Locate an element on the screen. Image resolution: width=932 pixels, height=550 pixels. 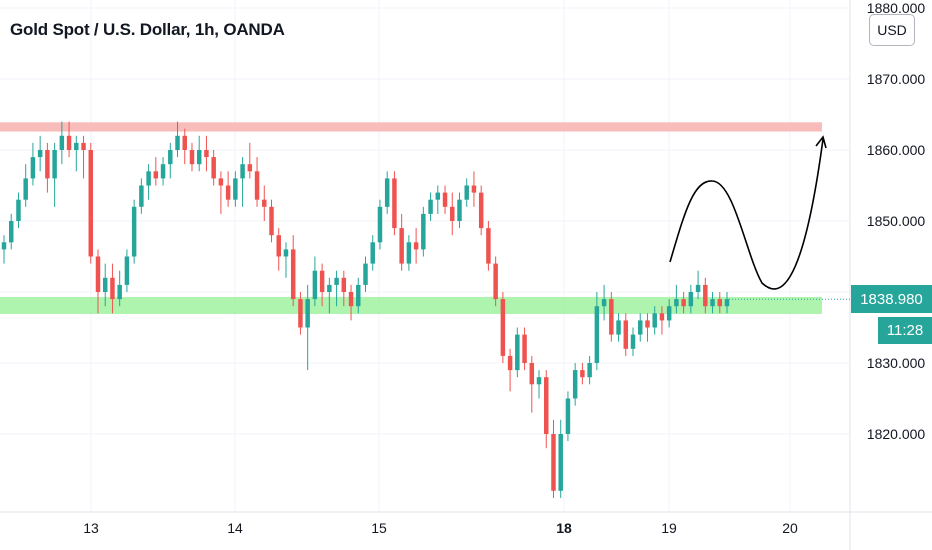
currency-button: USD is located at coordinates (892, 30).